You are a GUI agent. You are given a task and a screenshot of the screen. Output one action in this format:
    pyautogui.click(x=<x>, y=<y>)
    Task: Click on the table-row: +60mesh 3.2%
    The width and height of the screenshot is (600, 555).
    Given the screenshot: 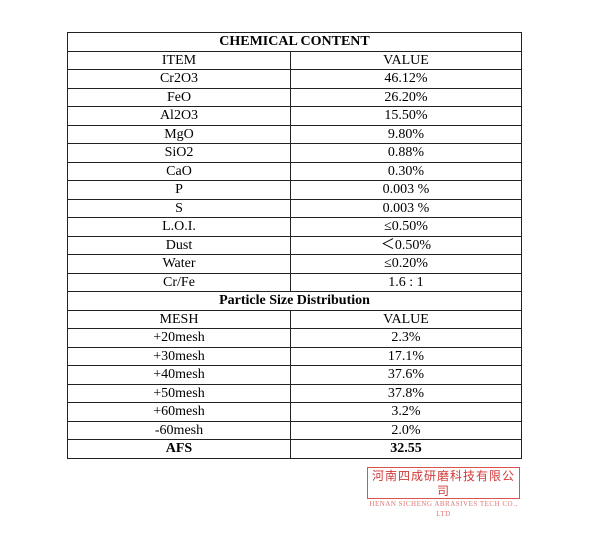 What is the action you would take?
    pyautogui.click(x=294, y=412)
    